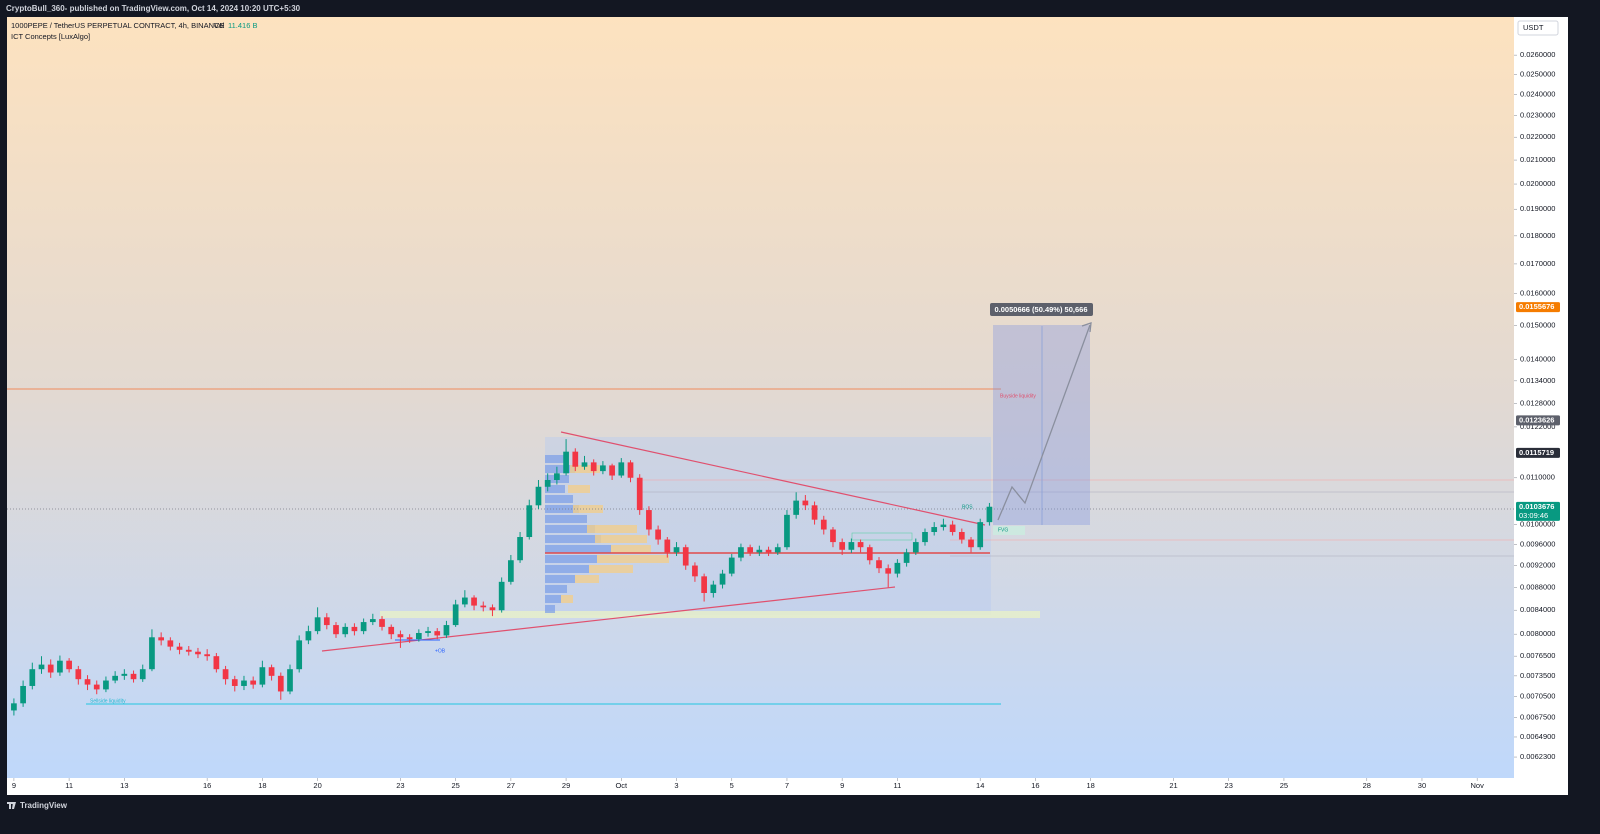 This screenshot has width=1600, height=834. What do you see at coordinates (242, 25) in the screenshot?
I see `volume-value: 11.416 B` at bounding box center [242, 25].